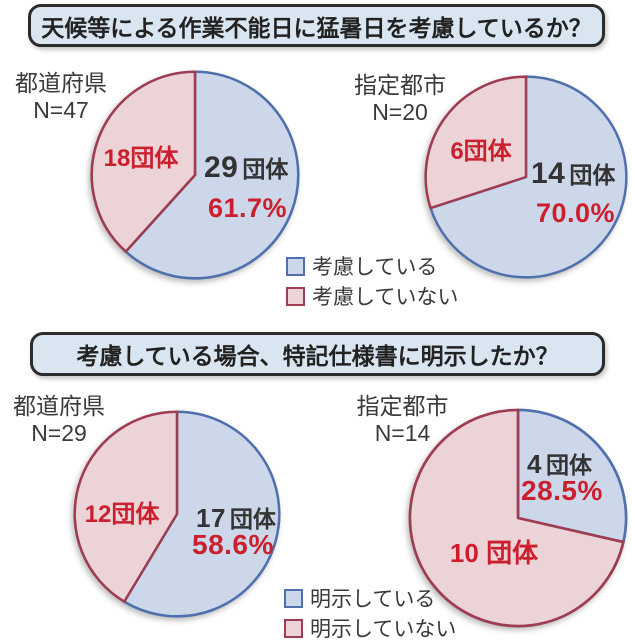 The width and height of the screenshot is (633, 640). I want to click on pie1-slice-blue, so click(212, 175).